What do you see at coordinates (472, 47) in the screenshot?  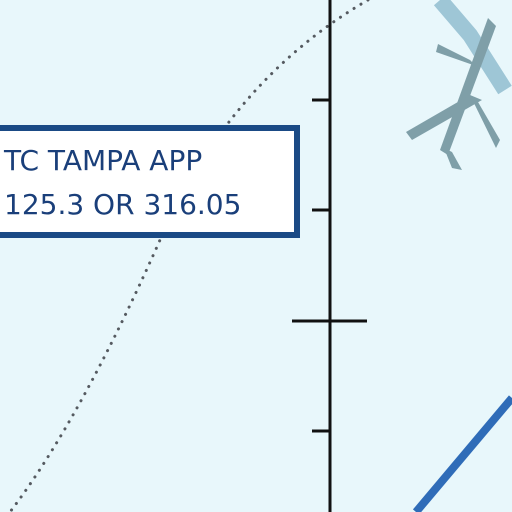 I see `aircraft-track-band` at bounding box center [472, 47].